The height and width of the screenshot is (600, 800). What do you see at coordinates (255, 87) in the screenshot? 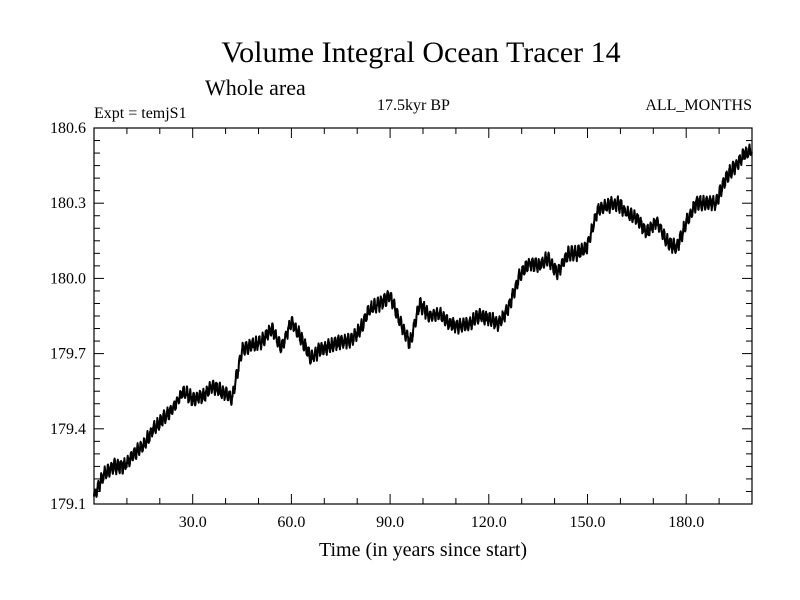
I see `chart-subtitle: Whole area` at bounding box center [255, 87].